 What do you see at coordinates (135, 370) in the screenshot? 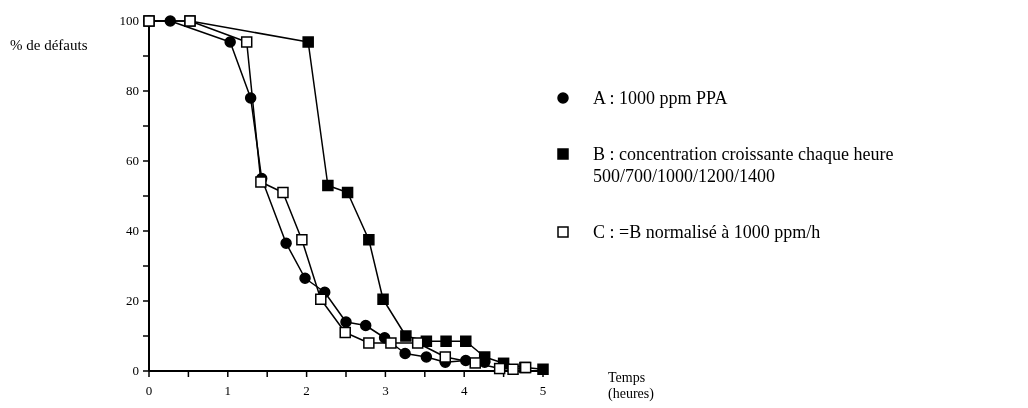
I see `y-tick-label: 0` at bounding box center [135, 370].